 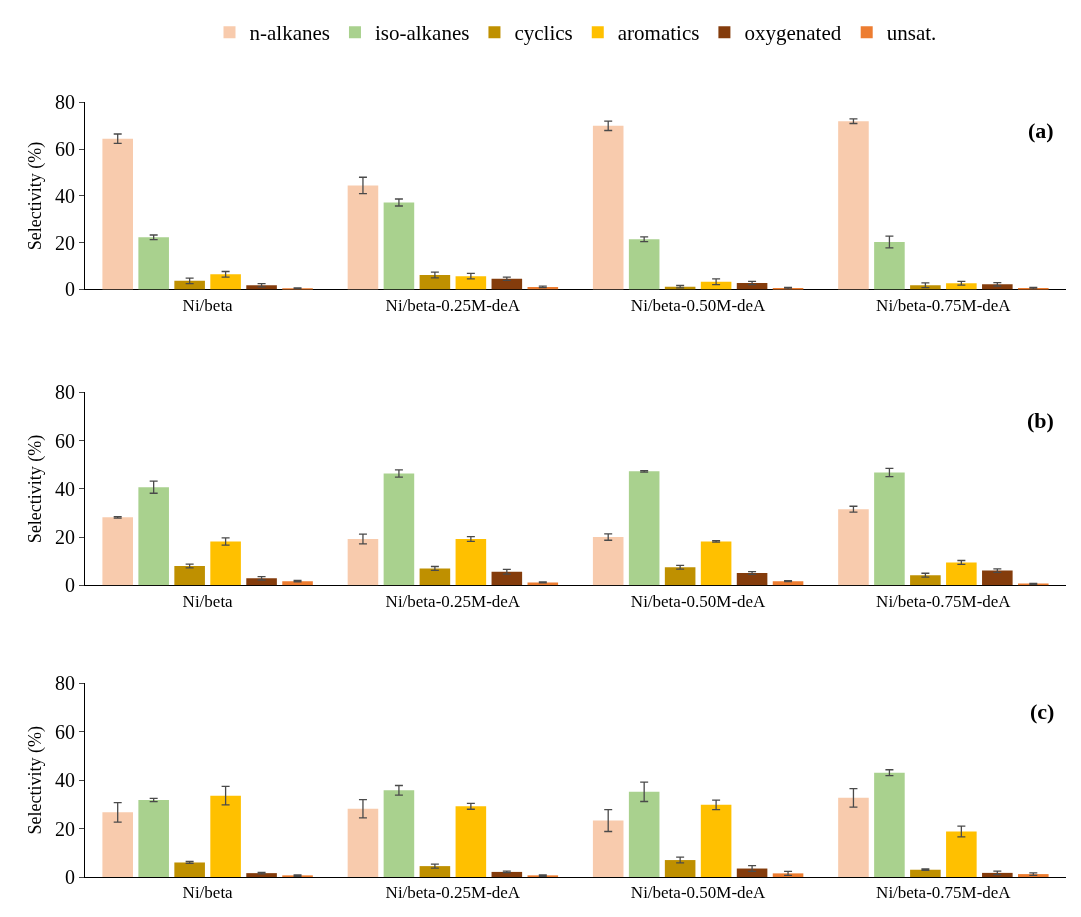 What do you see at coordinates (1042, 711) in the screenshot?
I see `annotation: (c)` at bounding box center [1042, 711].